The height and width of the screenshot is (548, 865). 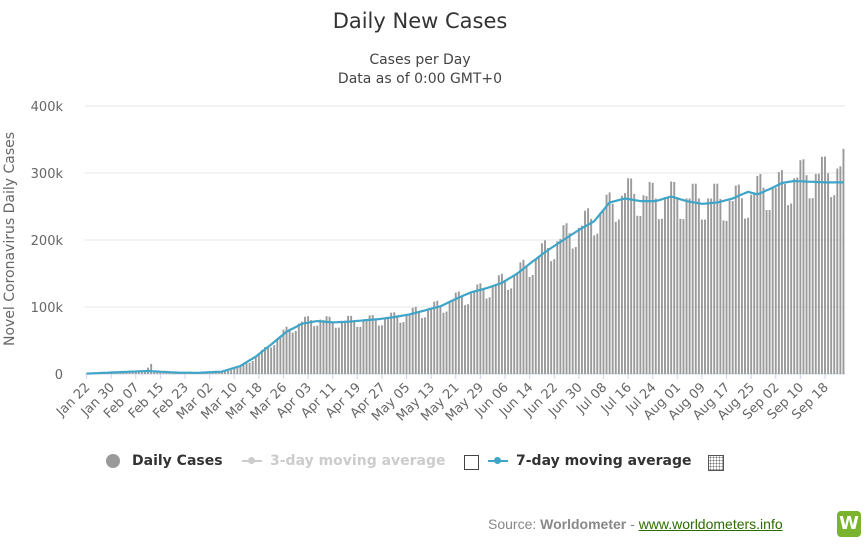 I want to click on chart-subtitle-line-2: Data as of 0:00 GMT+0, so click(x=420, y=79).